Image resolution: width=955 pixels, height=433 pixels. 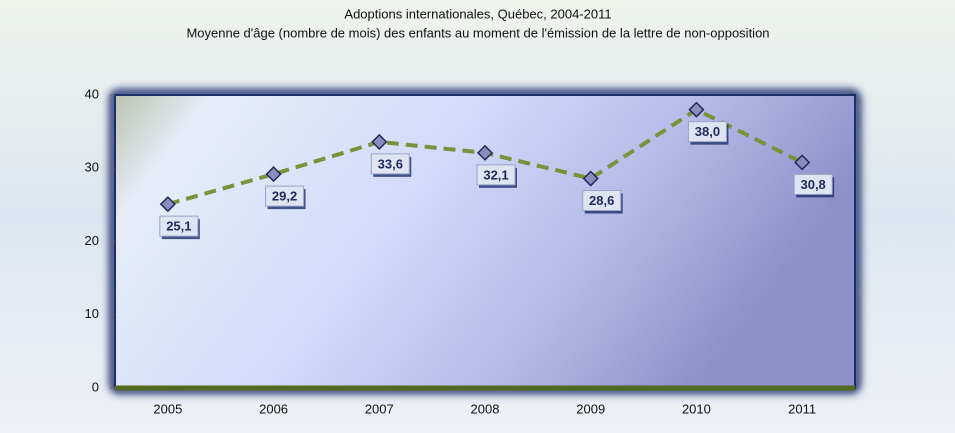 I want to click on x-tick-label: 2007, so click(x=379, y=408).